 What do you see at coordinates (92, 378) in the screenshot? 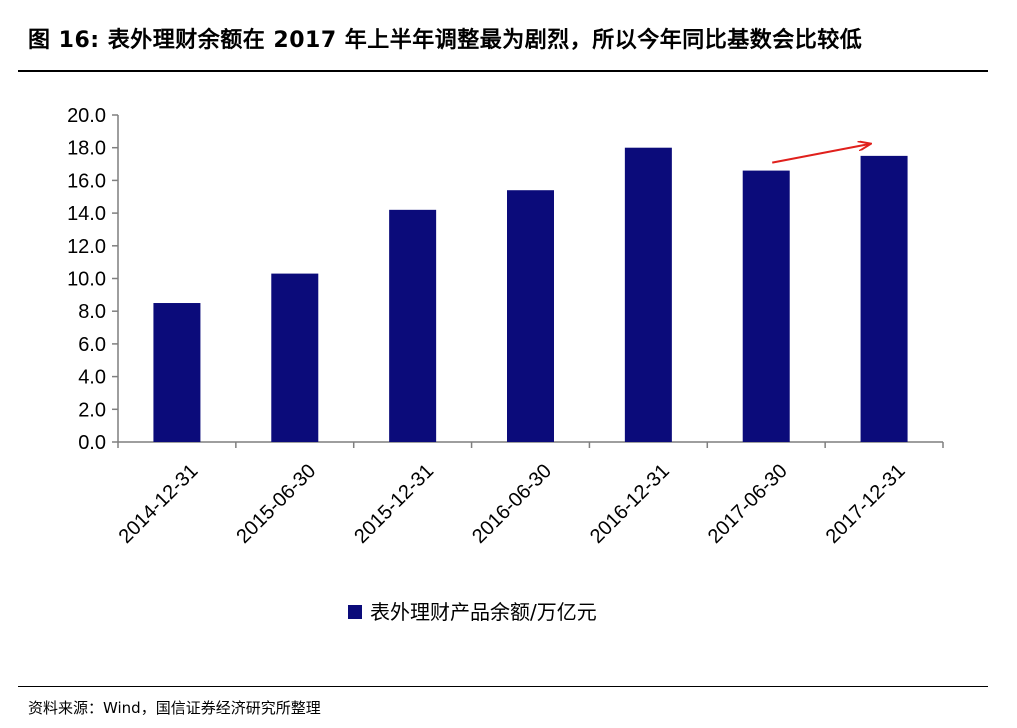
I see `y-tick-label: 4.0` at bounding box center [92, 378].